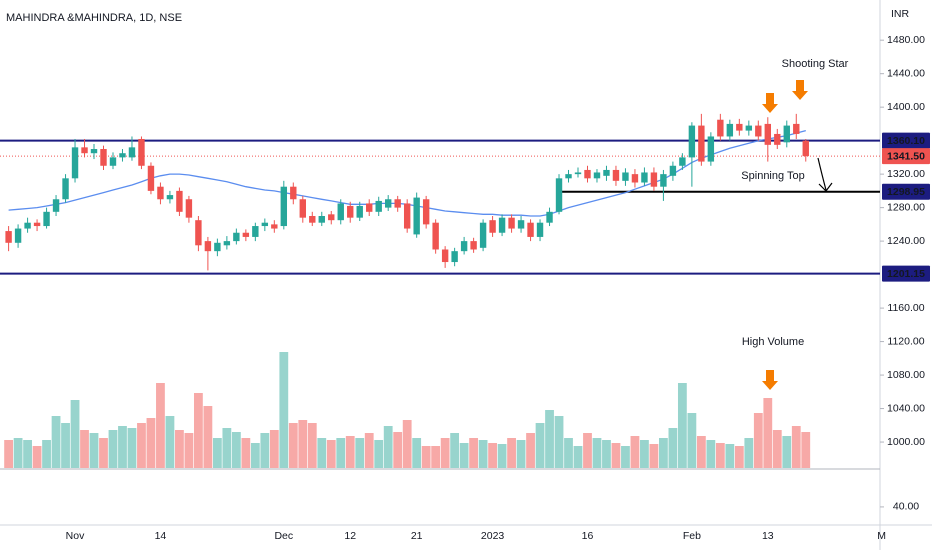  I want to click on price-label: 1298.95, so click(906, 192).